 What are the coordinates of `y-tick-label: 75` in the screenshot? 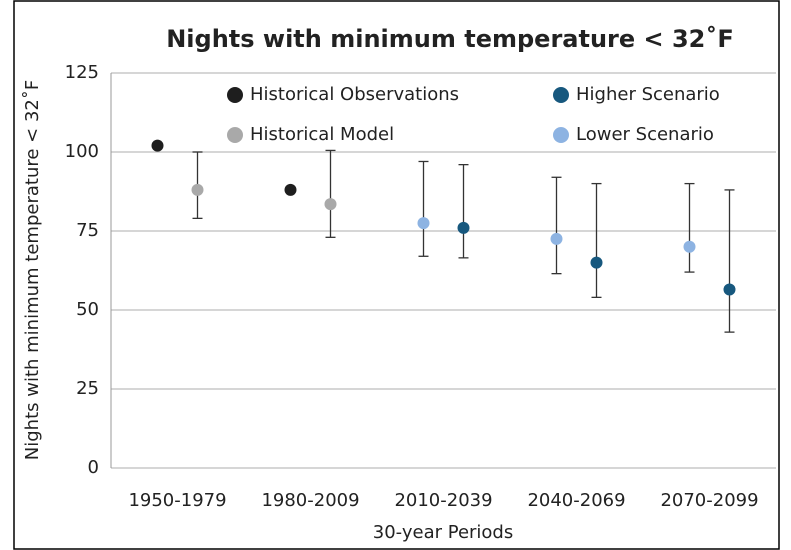 It's located at (87, 230).